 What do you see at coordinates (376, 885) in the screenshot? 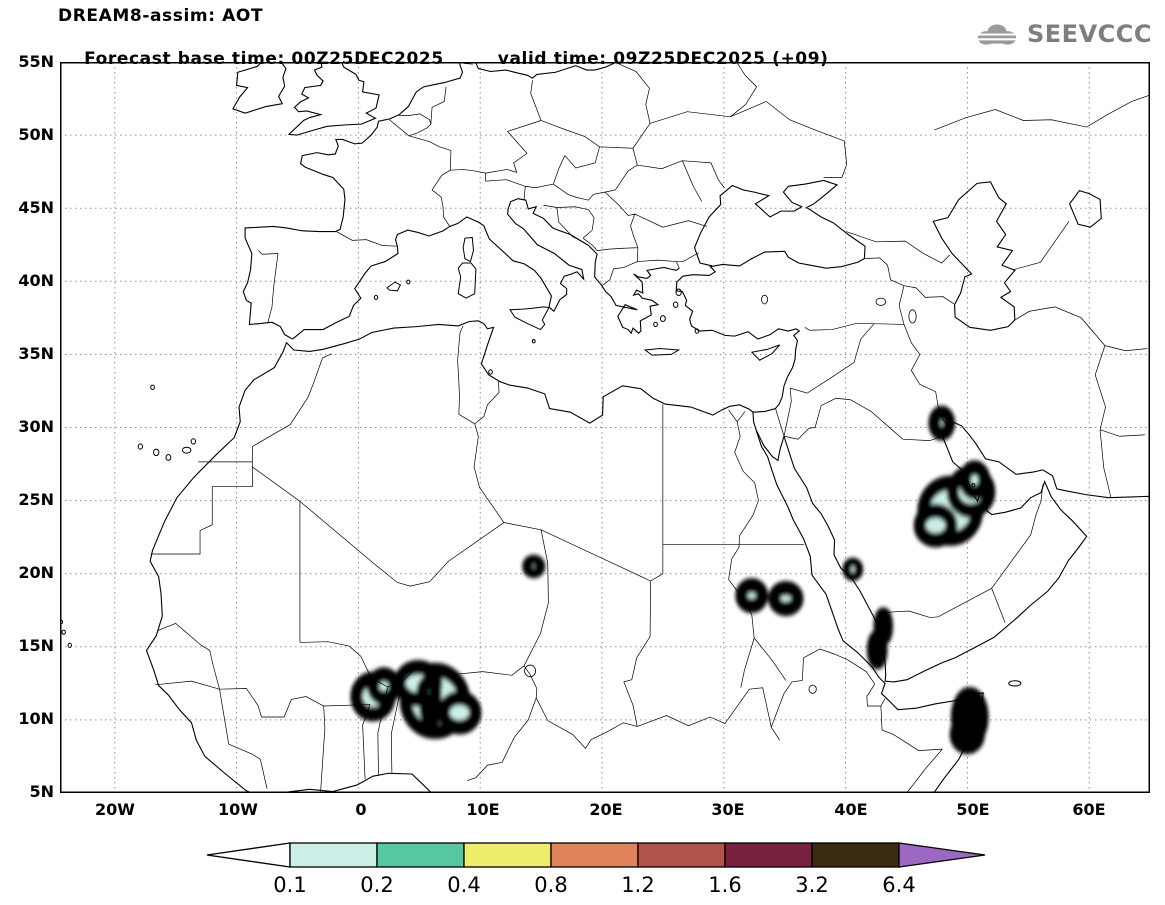
I see `colorbar-label-0.2: 0.2` at bounding box center [376, 885].